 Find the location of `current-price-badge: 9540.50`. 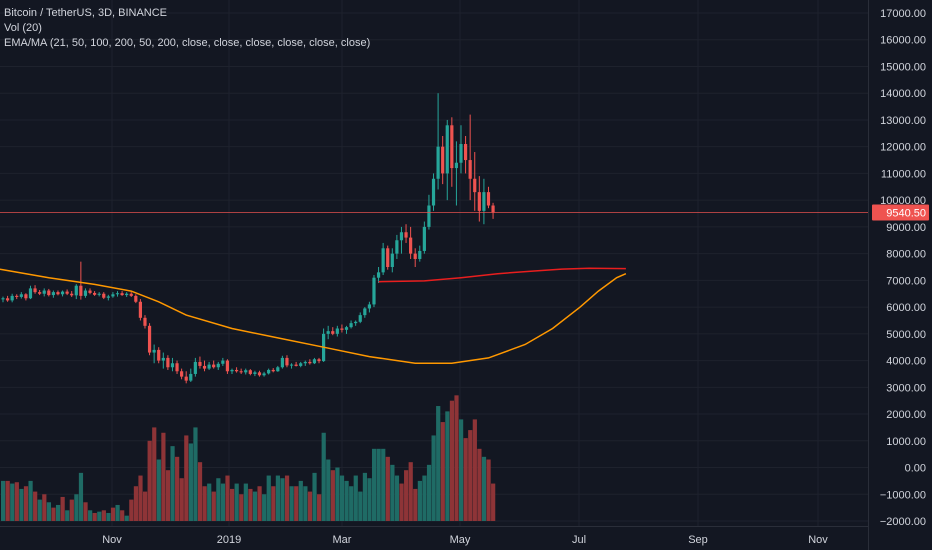

current-price-badge: 9540.50 is located at coordinates (900, 212).